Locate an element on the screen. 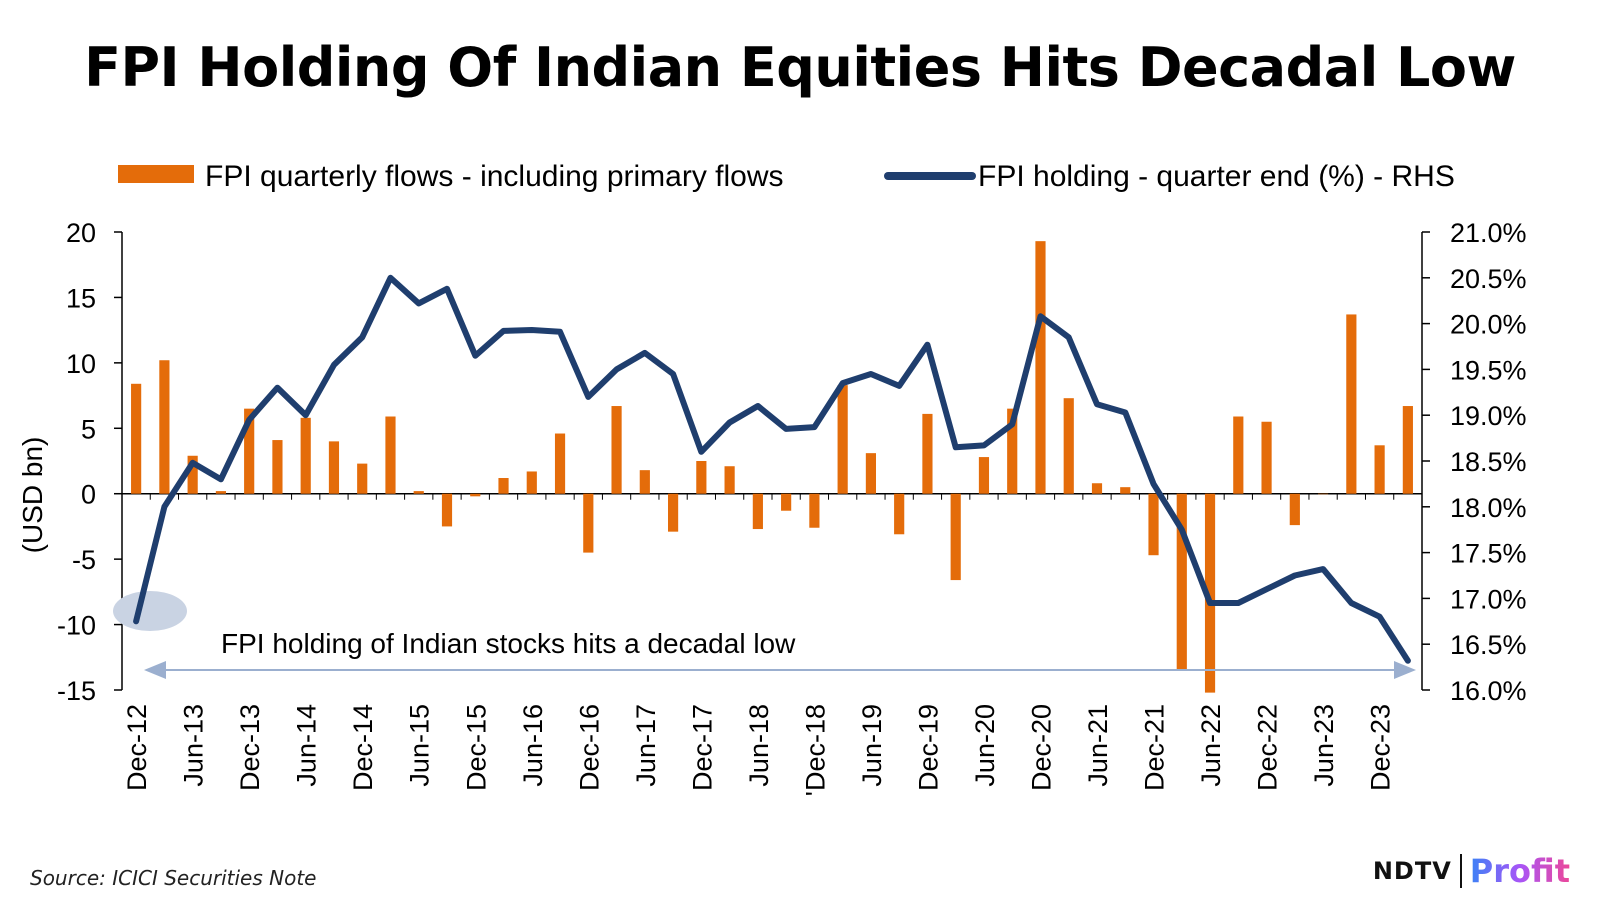 Image resolution: width=1600 pixels, height=900 pixels. x-tick-label: Jun-16 is located at coordinates (533, 745).